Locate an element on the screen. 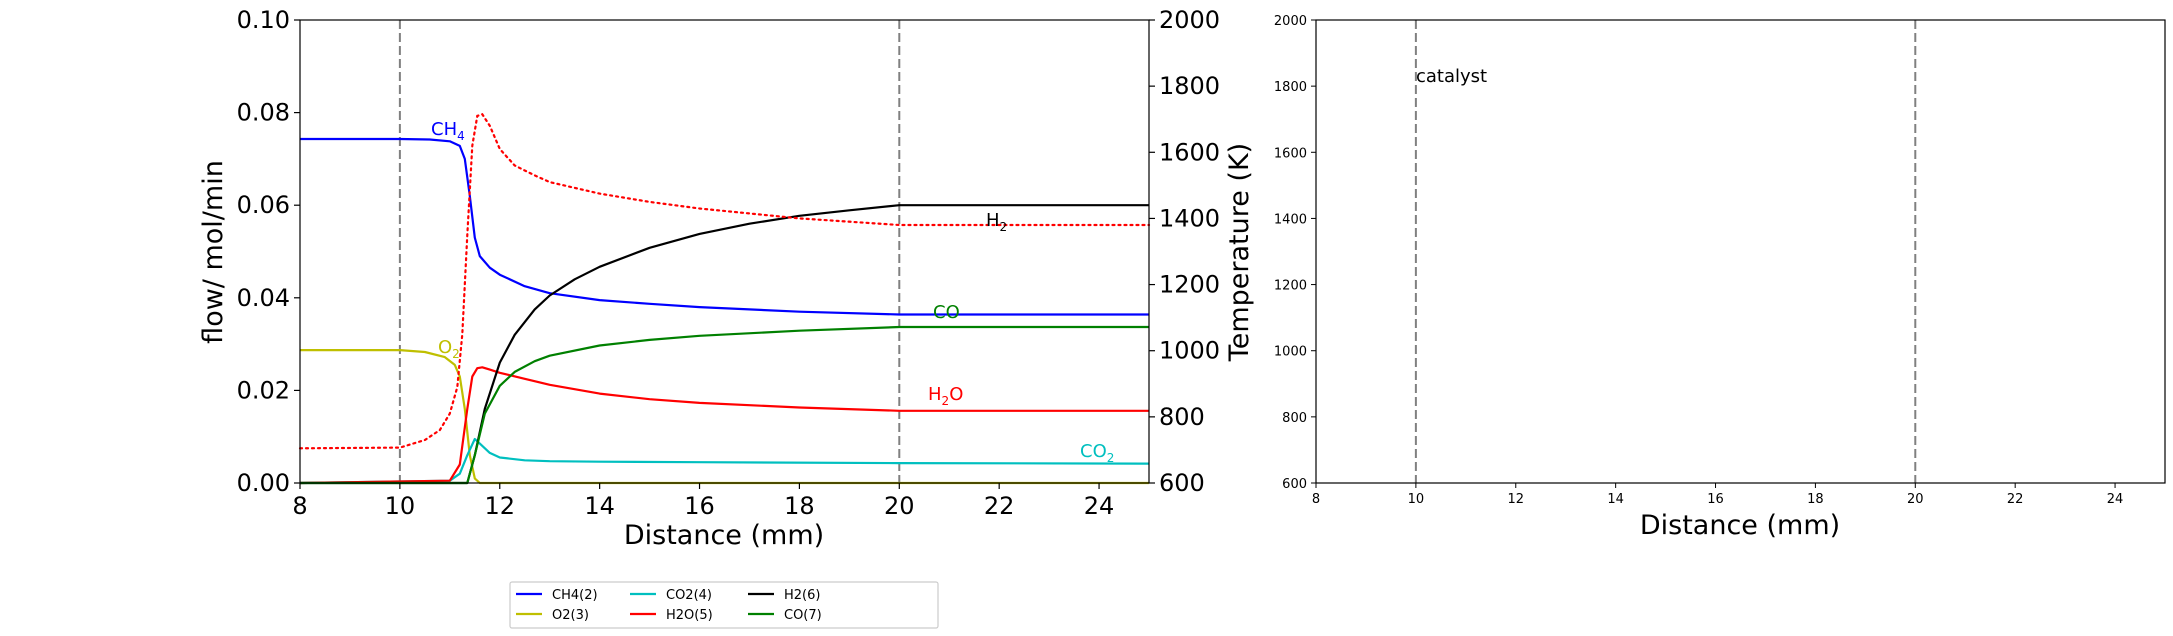 This screenshot has width=2173, height=636. y-tick-label: 0.00 is located at coordinates (263, 483).